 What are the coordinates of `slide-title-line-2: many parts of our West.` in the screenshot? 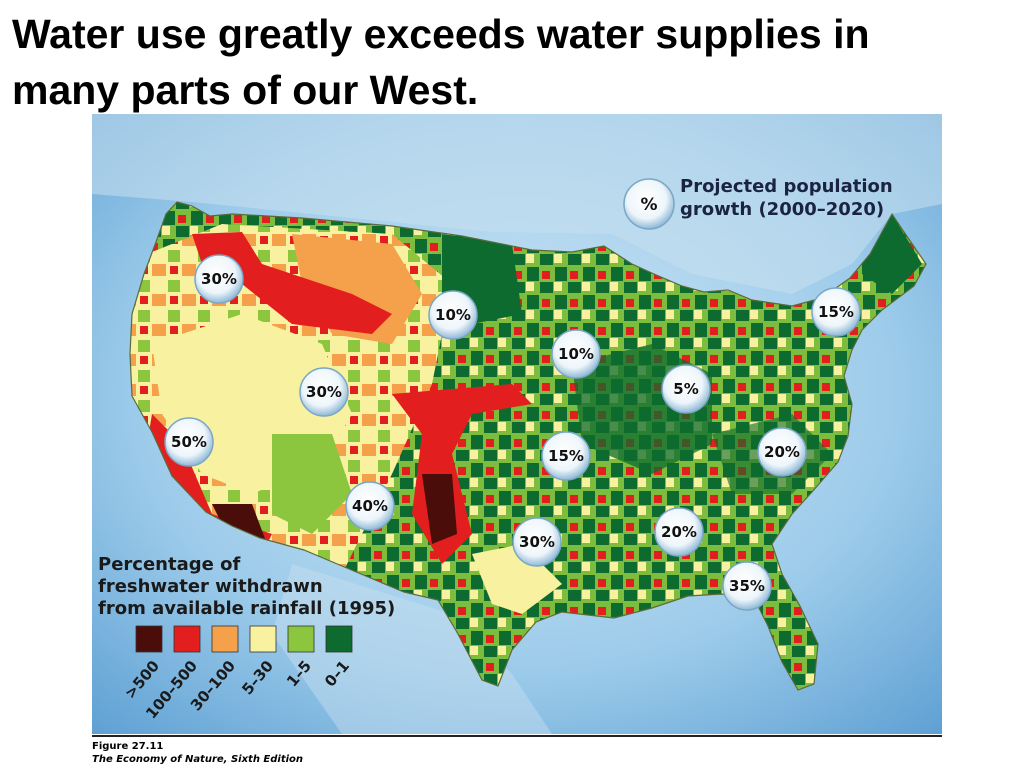 It's located at (245, 90).